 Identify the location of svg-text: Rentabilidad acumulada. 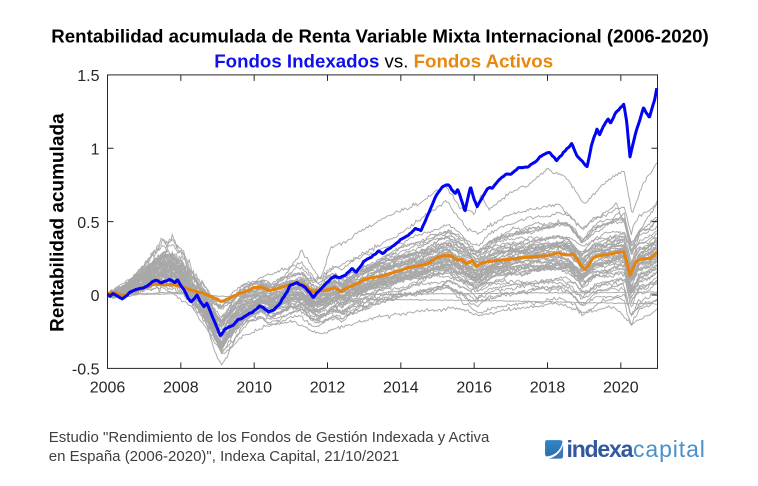
(58, 222).